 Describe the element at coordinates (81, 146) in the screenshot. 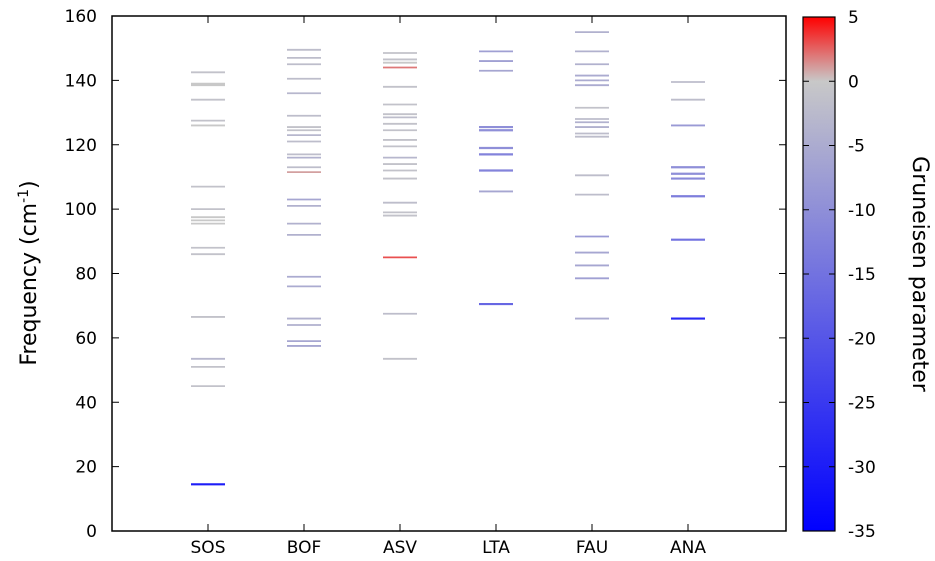

I see `y-tick-label-120: 120` at that location.